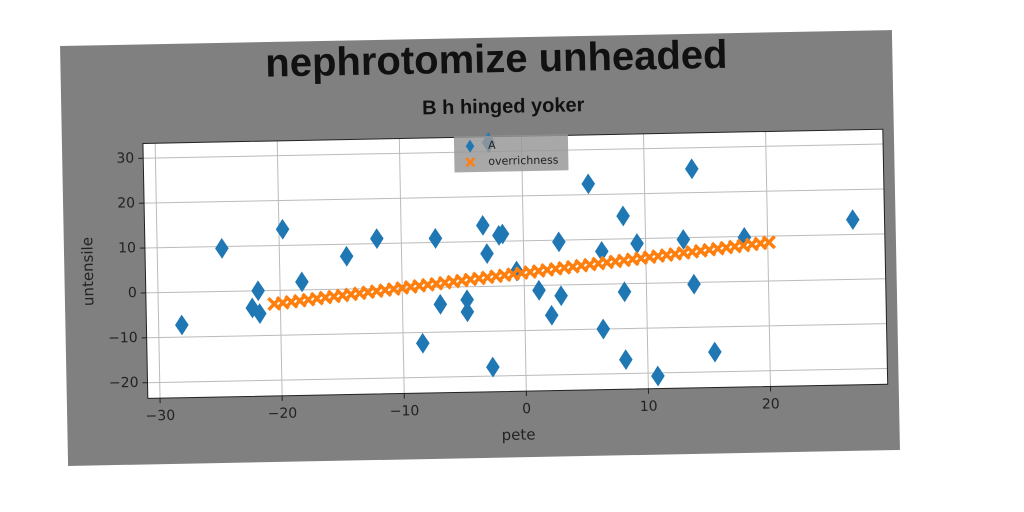  I want to click on x-tick-label: −20, so click(283, 414).